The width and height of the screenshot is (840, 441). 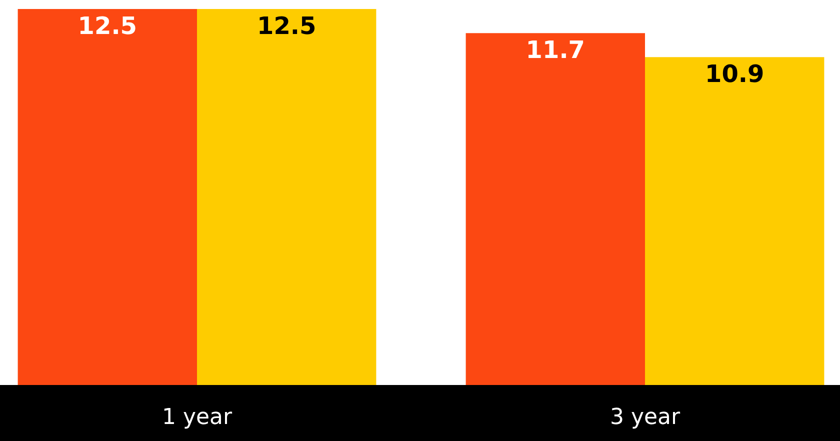 I want to click on x-tick-label: 1 year, so click(x=197, y=417).